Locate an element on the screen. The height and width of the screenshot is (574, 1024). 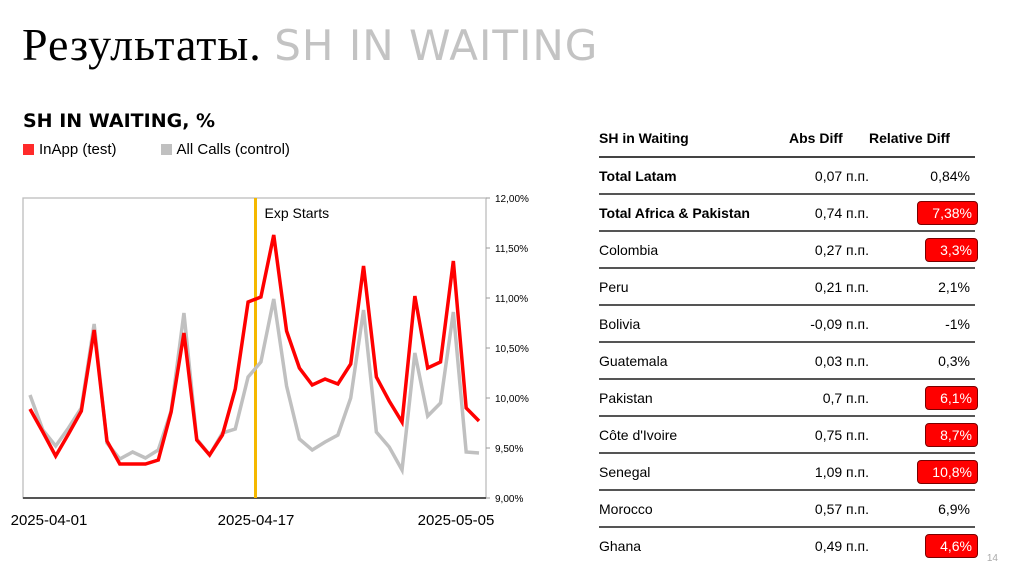
legend-swatch-test is located at coordinates (28, 149).